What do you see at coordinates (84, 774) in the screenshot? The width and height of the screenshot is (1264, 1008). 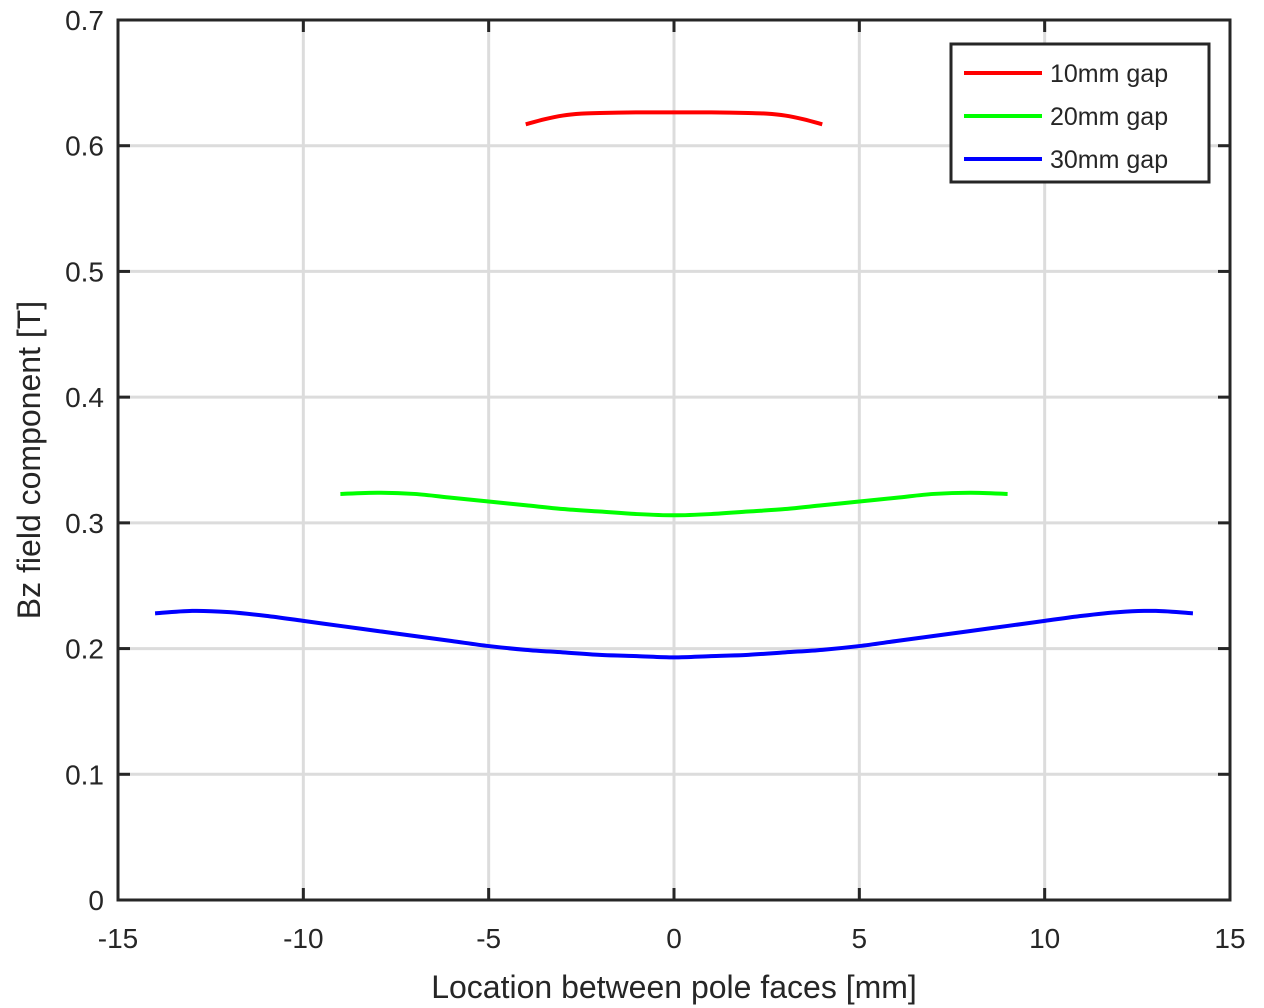 I see `y-tick-label: 0.1` at bounding box center [84, 774].